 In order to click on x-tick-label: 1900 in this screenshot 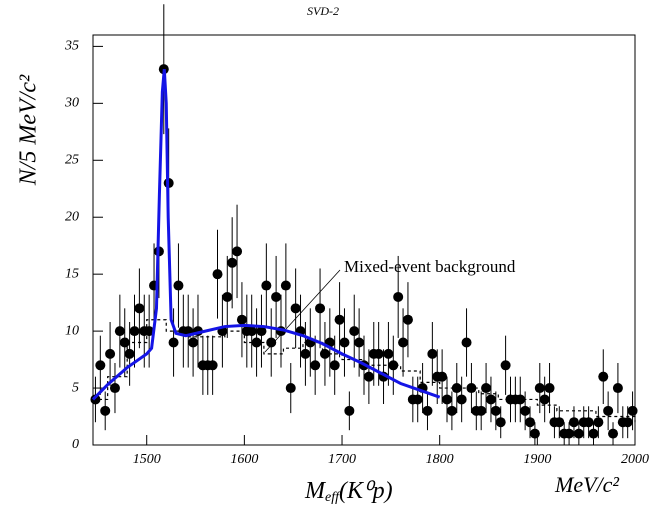, I will do `click(537, 459)`.